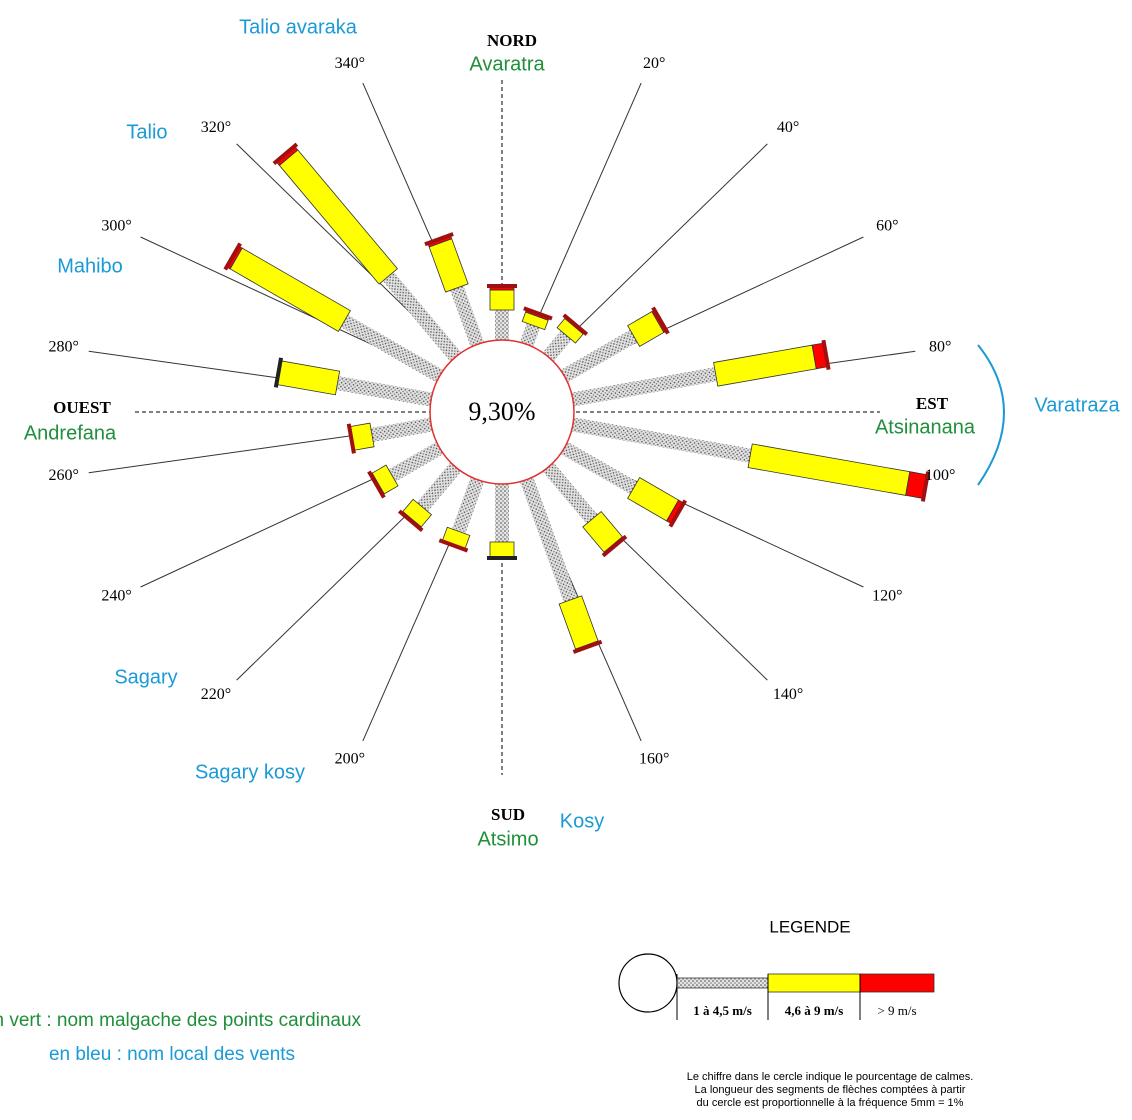 The height and width of the screenshot is (1120, 1132). I want to click on legend-title: LEGENDE, so click(809, 926).